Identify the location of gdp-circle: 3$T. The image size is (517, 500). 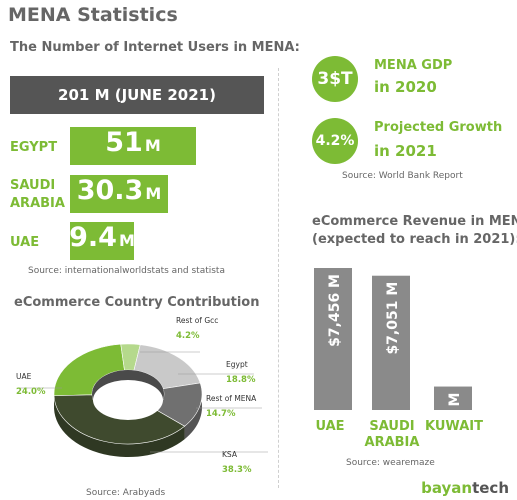
(335, 79).